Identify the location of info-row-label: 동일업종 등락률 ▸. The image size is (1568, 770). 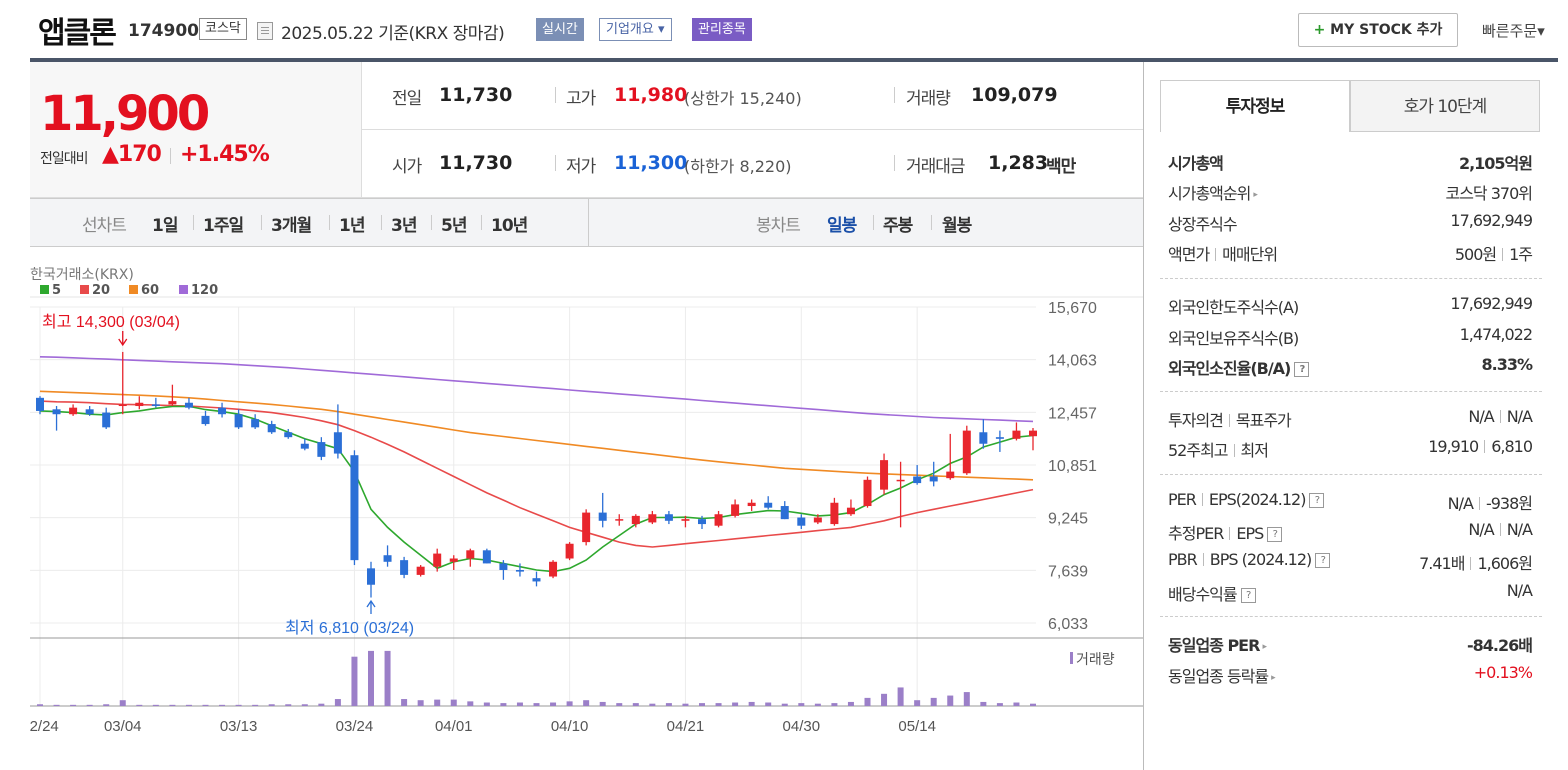
(1222, 676).